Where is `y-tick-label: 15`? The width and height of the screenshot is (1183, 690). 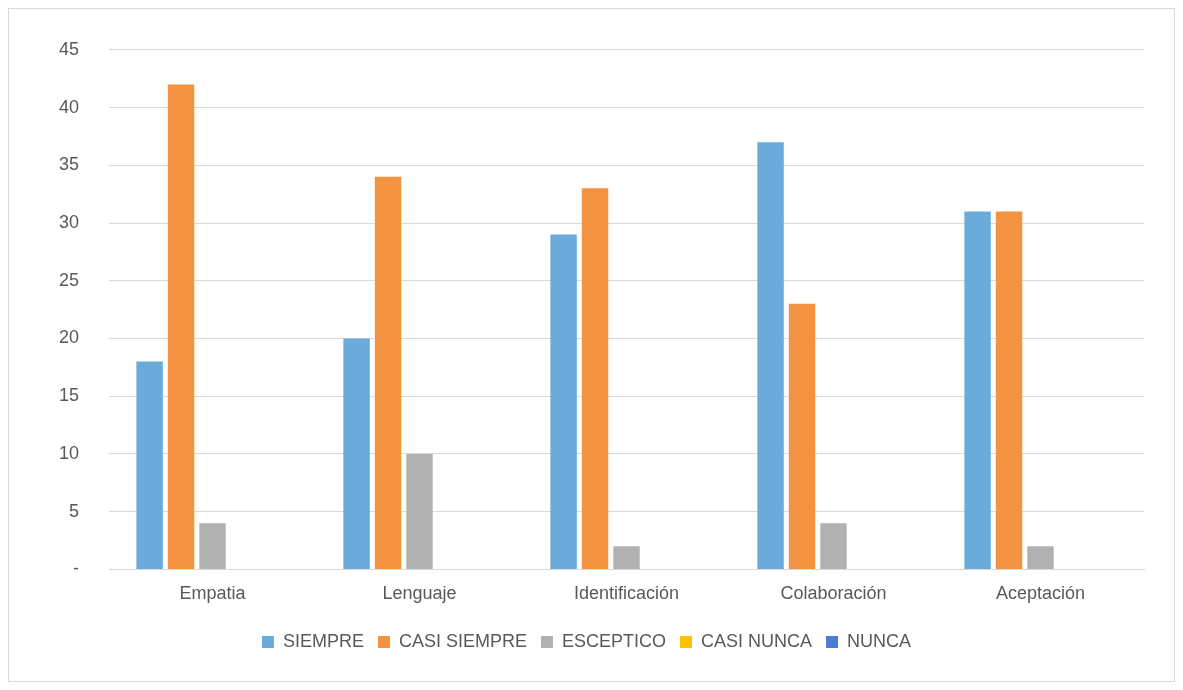 y-tick-label: 15 is located at coordinates (69, 395).